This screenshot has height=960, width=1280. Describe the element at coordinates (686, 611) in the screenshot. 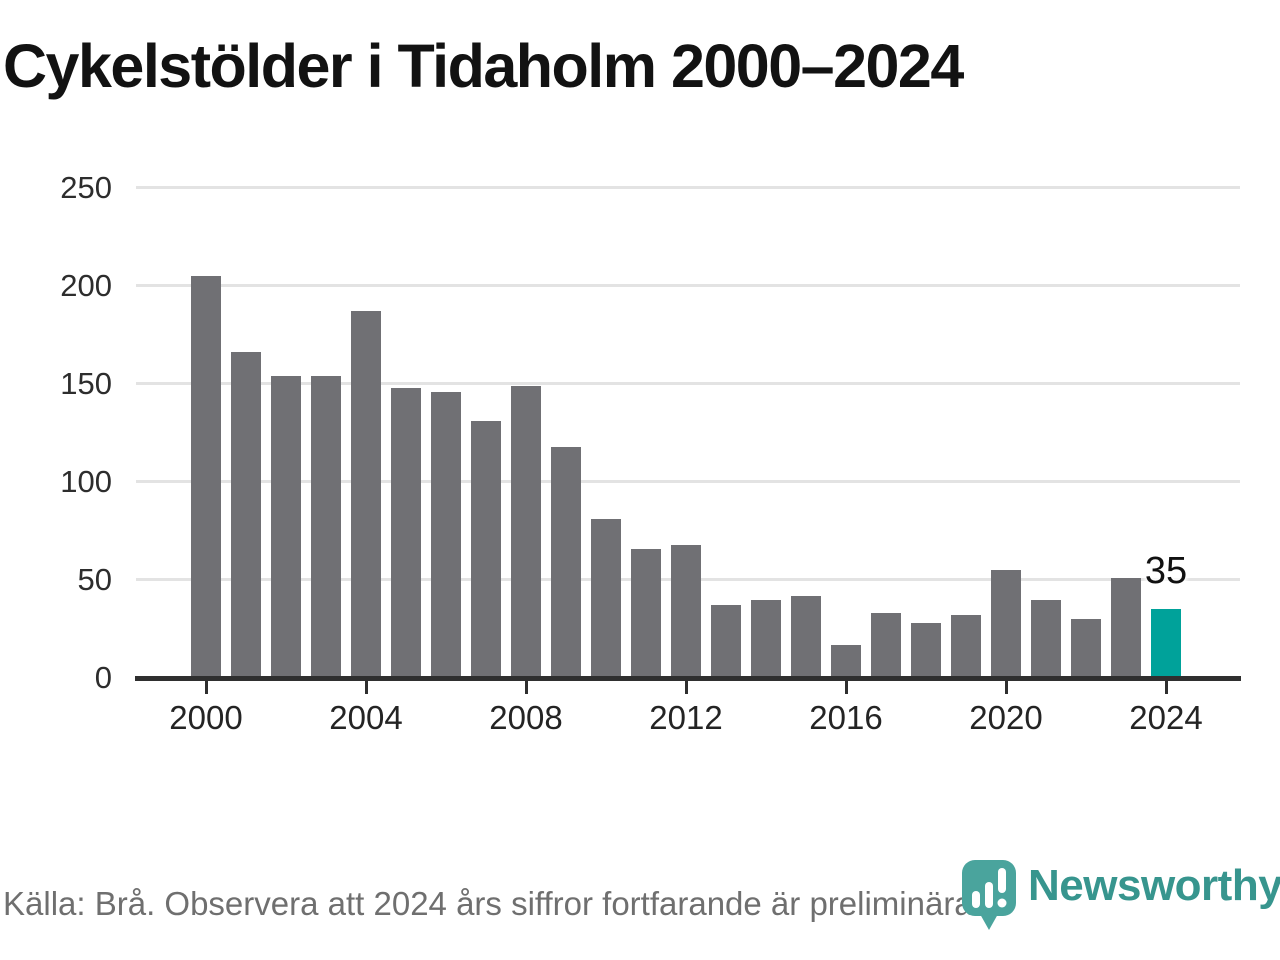

I see `bar-2012` at that location.